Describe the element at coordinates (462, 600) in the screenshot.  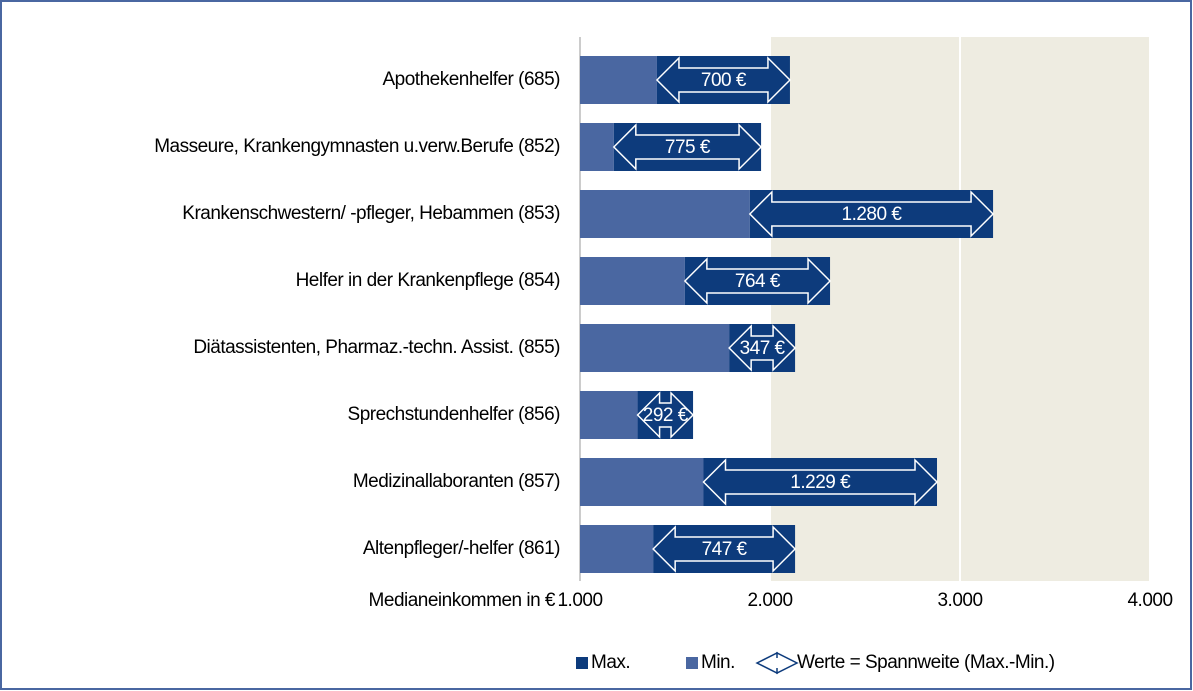
I see `x-axis-label: Medianeinkommen in €` at that location.